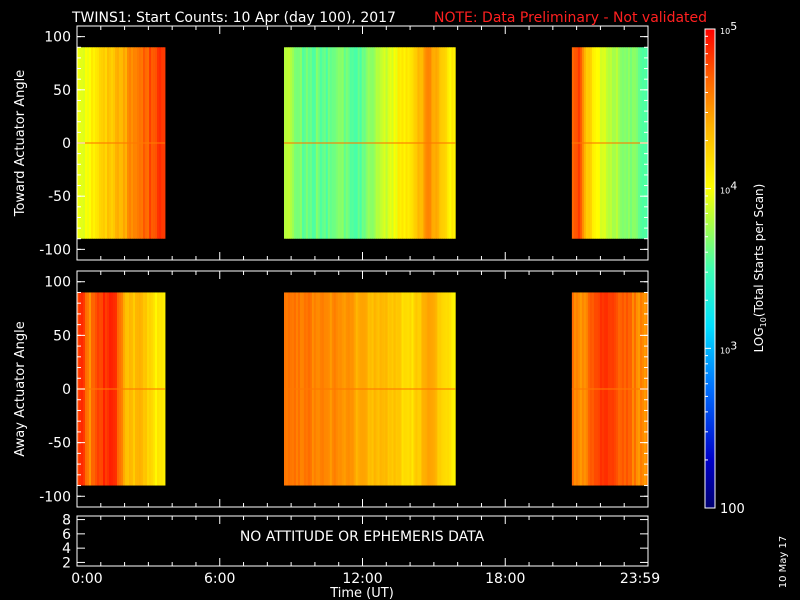  Describe the element at coordinates (66, 549) in the screenshot. I see `y-tick-label: 4` at that location.